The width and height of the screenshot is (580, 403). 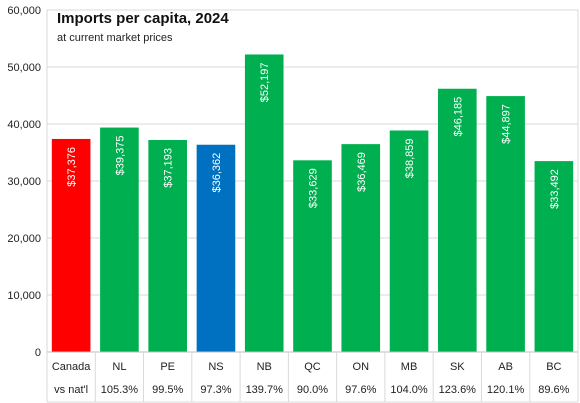 I want to click on category-label: PE, so click(x=167, y=367).